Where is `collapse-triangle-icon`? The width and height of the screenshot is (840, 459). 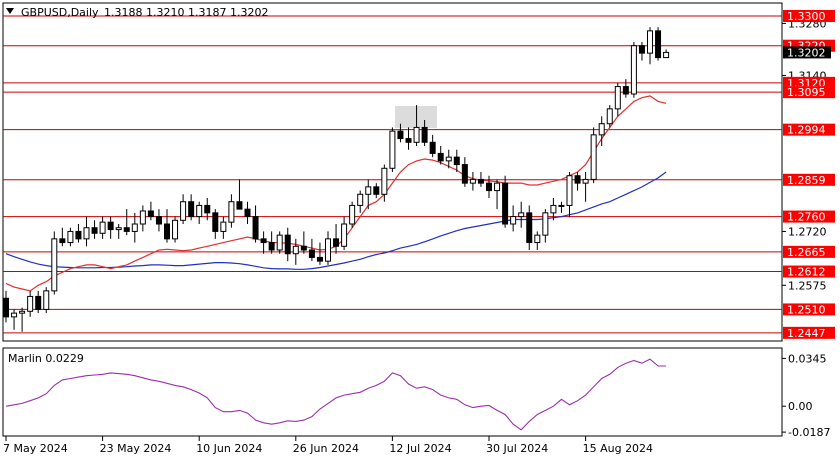 collapse-triangle-icon is located at coordinates (10, 11).